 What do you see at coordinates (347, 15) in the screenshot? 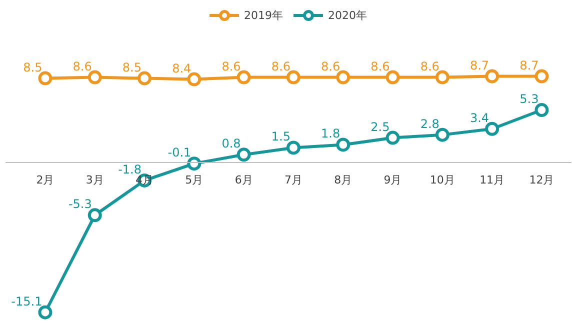
I see `legend-label: 2020年` at bounding box center [347, 15].